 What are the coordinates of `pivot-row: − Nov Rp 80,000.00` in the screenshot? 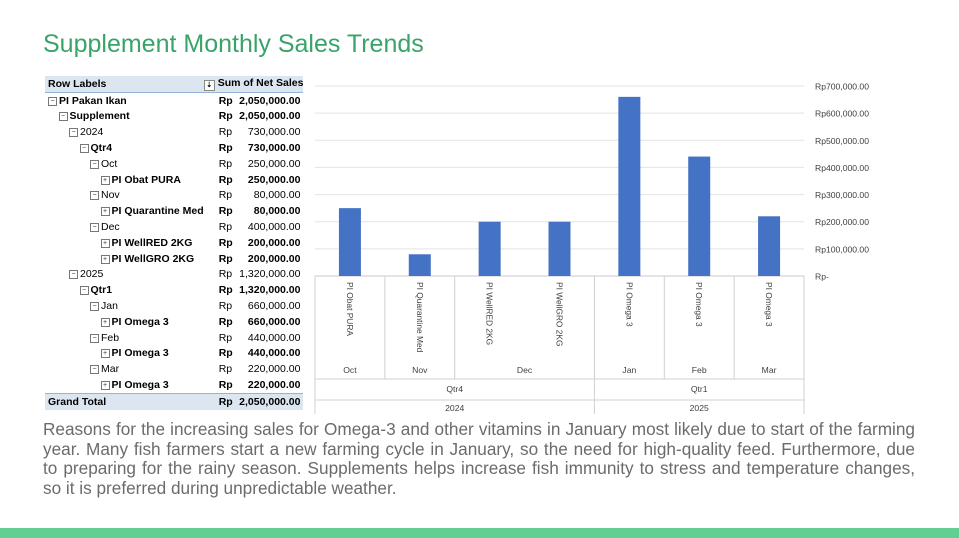 It's located at (174, 196).